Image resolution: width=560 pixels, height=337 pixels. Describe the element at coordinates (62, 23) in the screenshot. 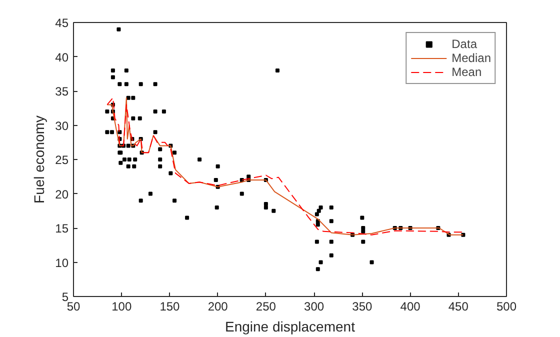

I see `y-tick-label: 45` at that location.